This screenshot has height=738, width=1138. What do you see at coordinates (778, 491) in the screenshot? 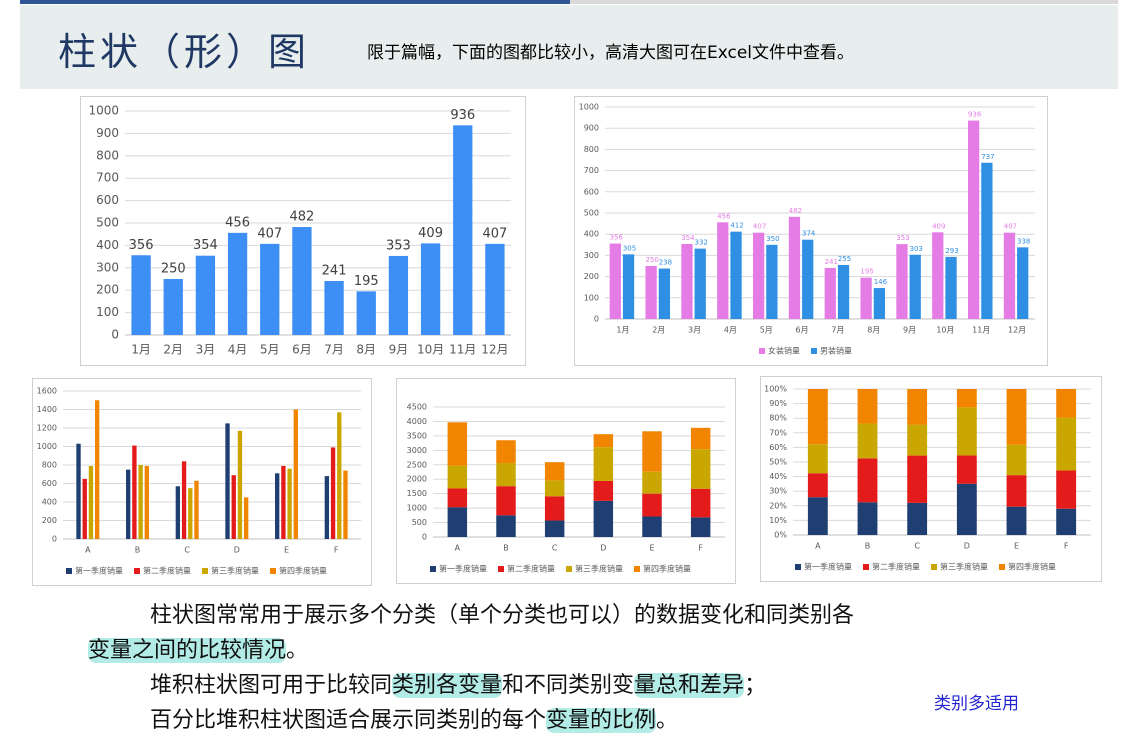
I see `y-tick-label: 30%` at bounding box center [778, 491].